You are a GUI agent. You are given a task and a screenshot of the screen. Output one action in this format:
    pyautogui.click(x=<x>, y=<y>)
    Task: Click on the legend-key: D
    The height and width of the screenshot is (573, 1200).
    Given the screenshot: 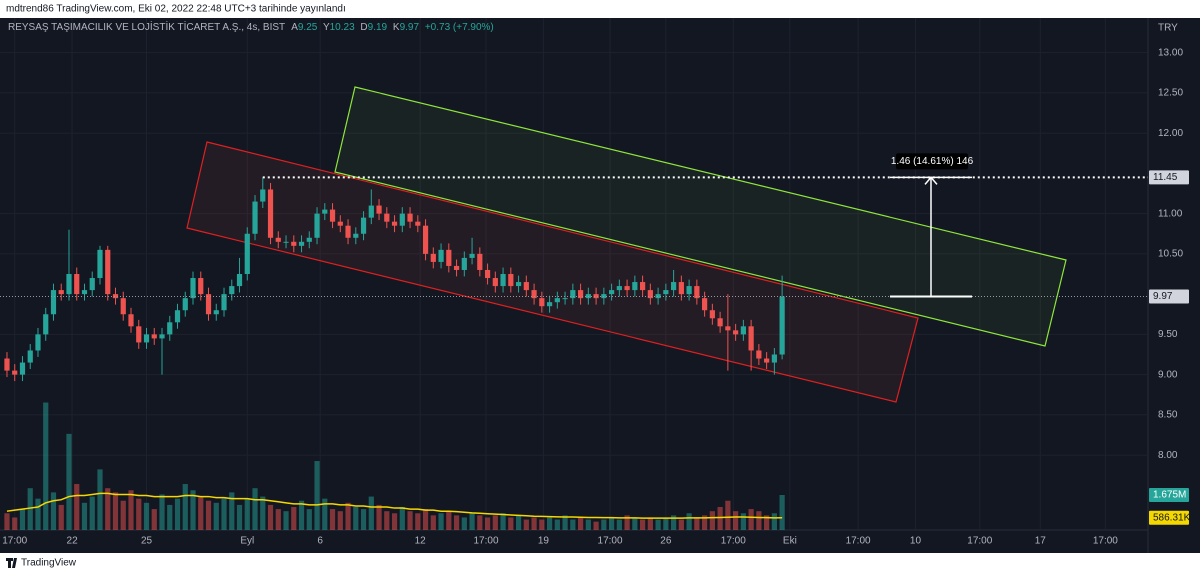 What is the action you would take?
    pyautogui.click(x=363, y=27)
    